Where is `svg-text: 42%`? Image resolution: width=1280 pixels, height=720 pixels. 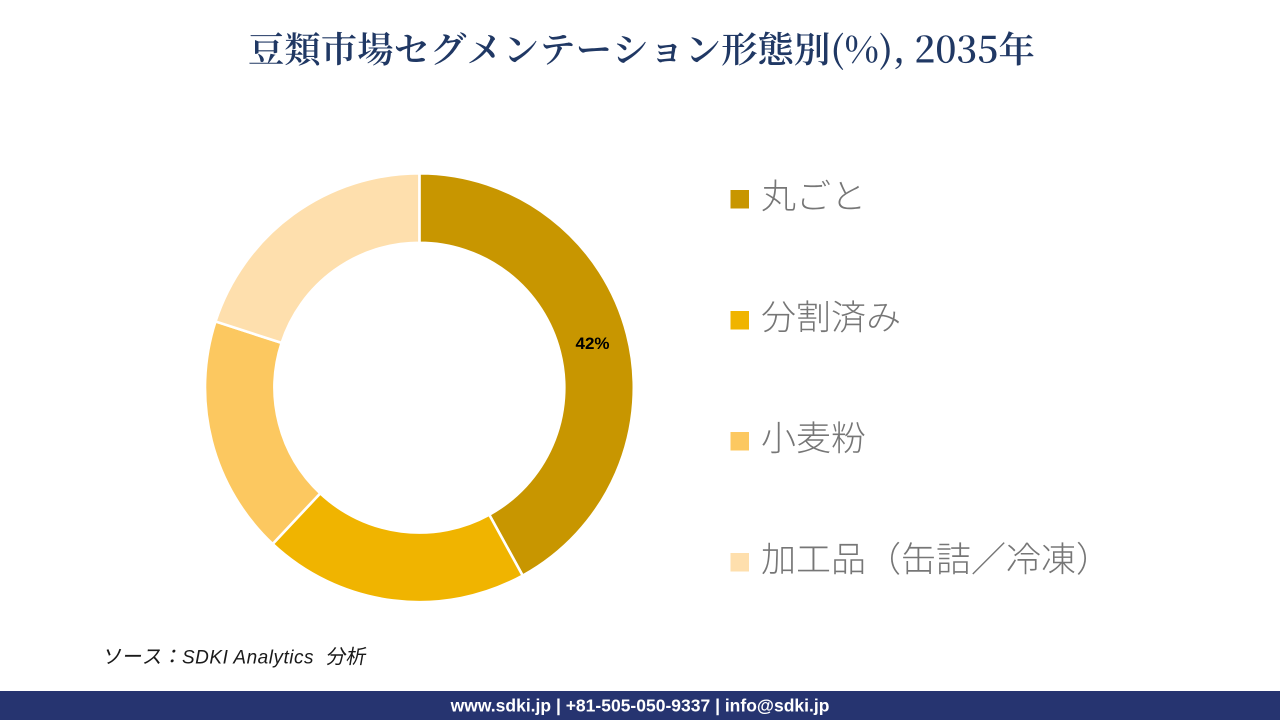
svg-text: 42% is located at coordinates (592, 343).